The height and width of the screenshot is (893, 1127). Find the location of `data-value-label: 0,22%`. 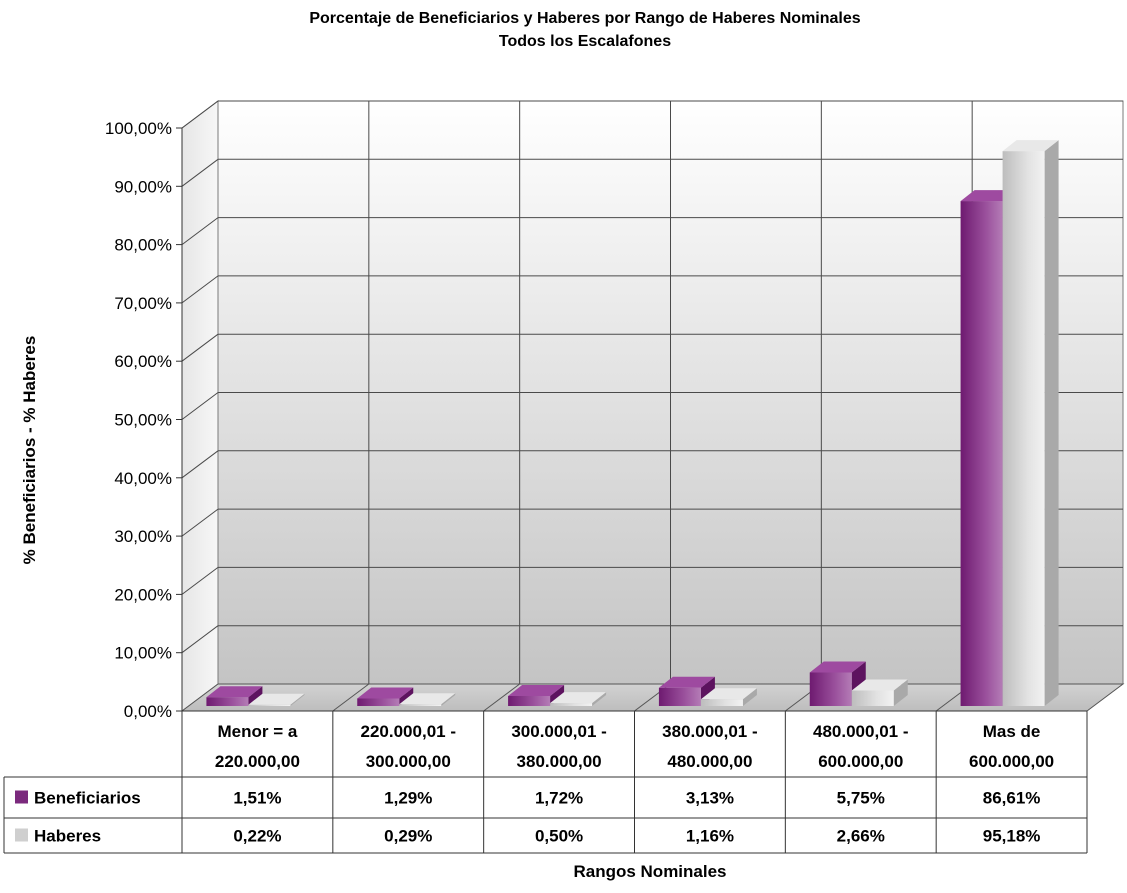

data-value-label: 0,22% is located at coordinates (257, 836).